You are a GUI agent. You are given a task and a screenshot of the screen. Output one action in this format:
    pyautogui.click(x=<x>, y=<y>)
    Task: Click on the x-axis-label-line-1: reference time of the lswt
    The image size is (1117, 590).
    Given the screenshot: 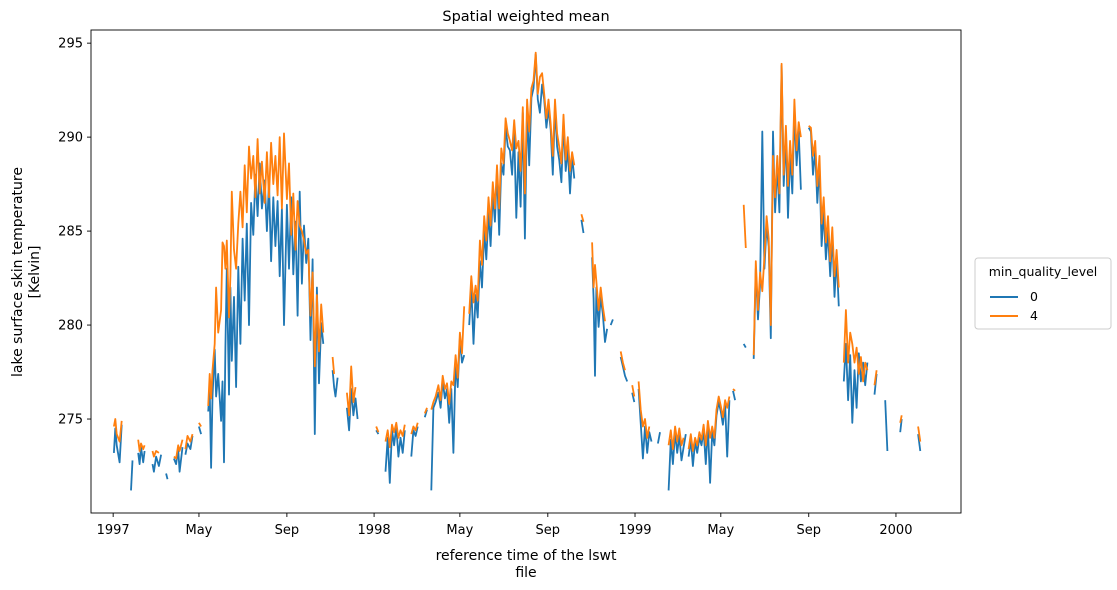 What is the action you would take?
    pyautogui.click(x=526, y=556)
    